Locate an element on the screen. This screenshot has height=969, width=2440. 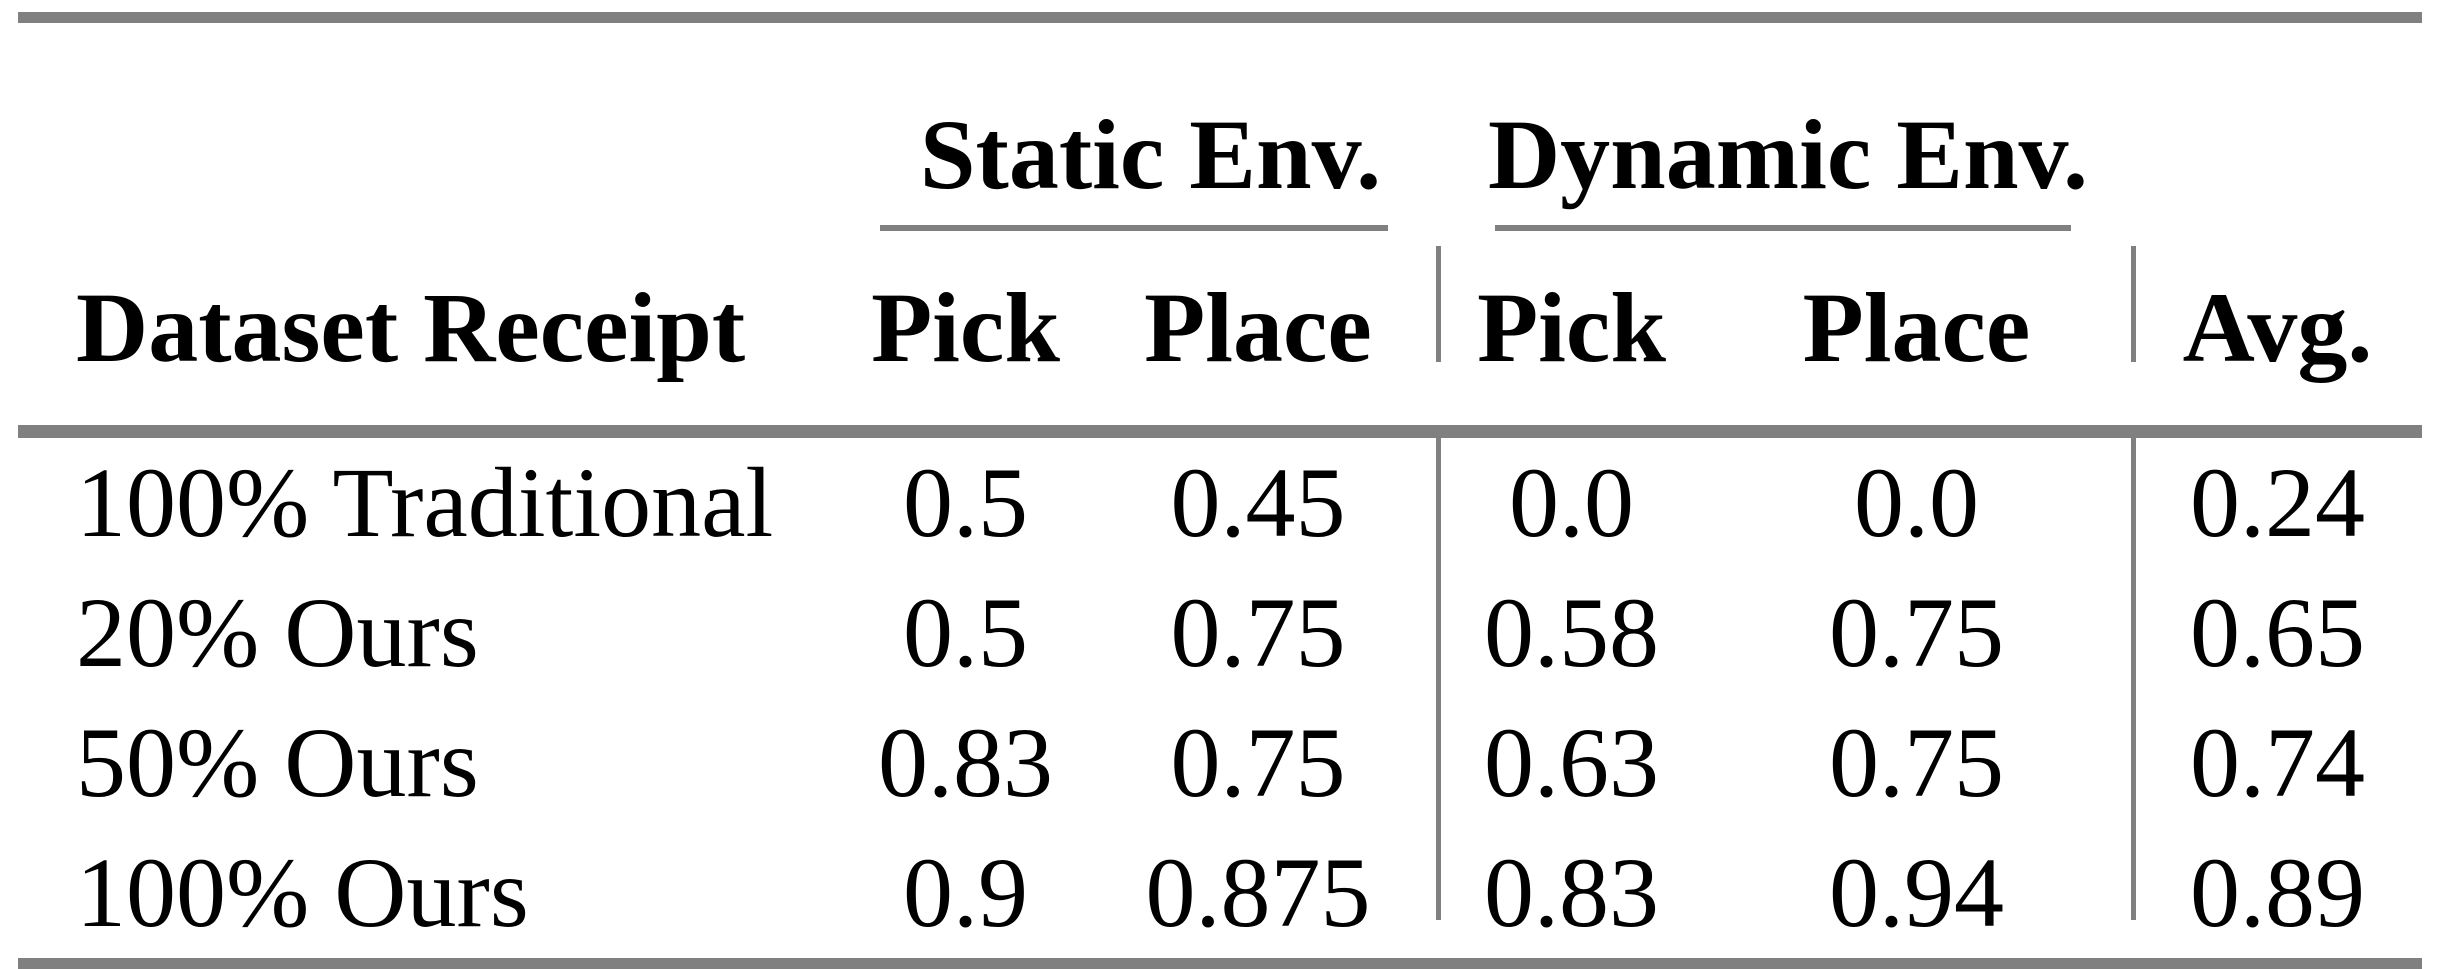
mid-rule is located at coordinates (1220, 431).